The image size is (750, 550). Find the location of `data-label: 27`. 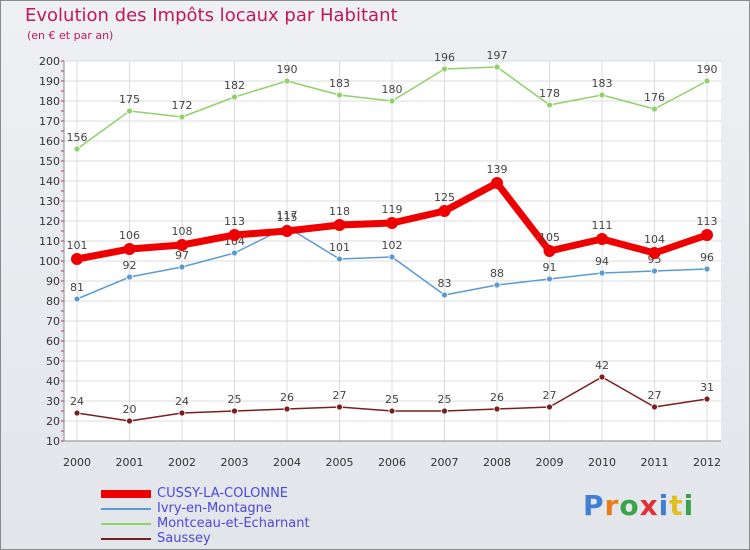

data-label: 27 is located at coordinates (655, 395).